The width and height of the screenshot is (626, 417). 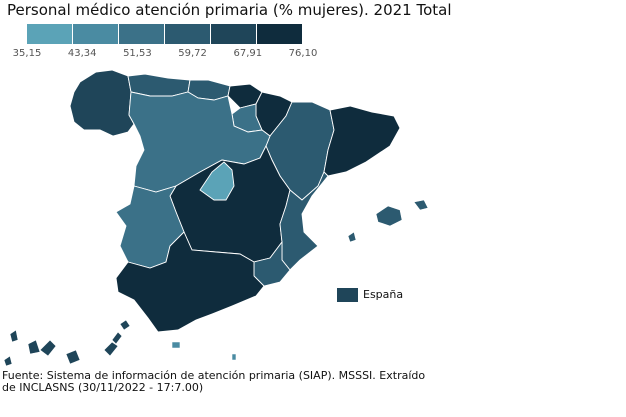 I want to click on spain-label: España, so click(x=383, y=294).